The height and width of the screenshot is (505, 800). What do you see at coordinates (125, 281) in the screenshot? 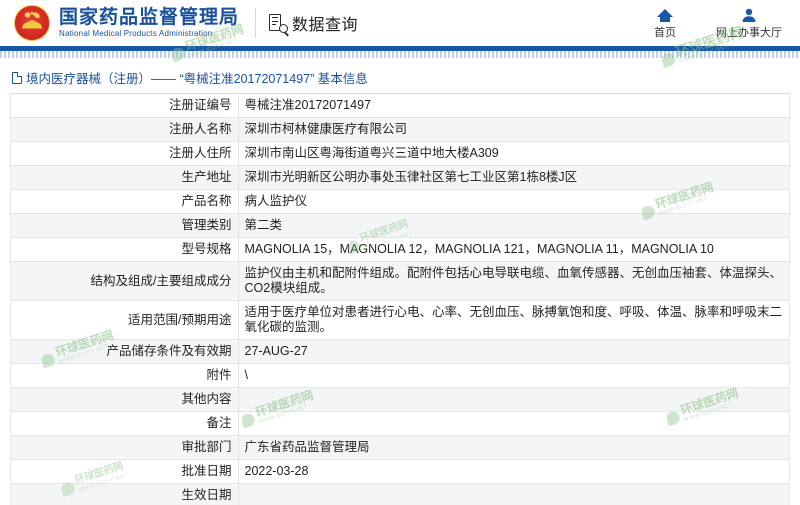
I see `row-label: 结构及组成/主要组成成分` at bounding box center [125, 281].